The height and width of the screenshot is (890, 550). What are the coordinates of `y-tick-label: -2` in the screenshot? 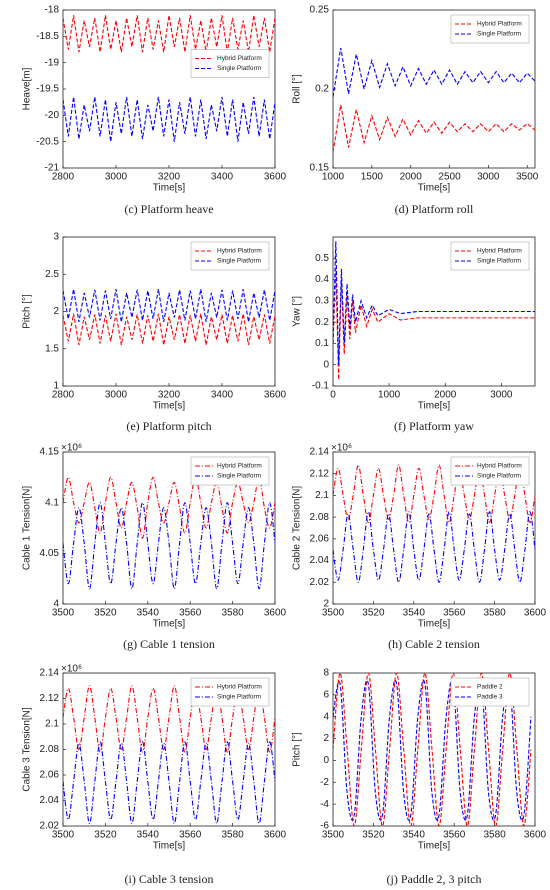 It's located at (324, 782).